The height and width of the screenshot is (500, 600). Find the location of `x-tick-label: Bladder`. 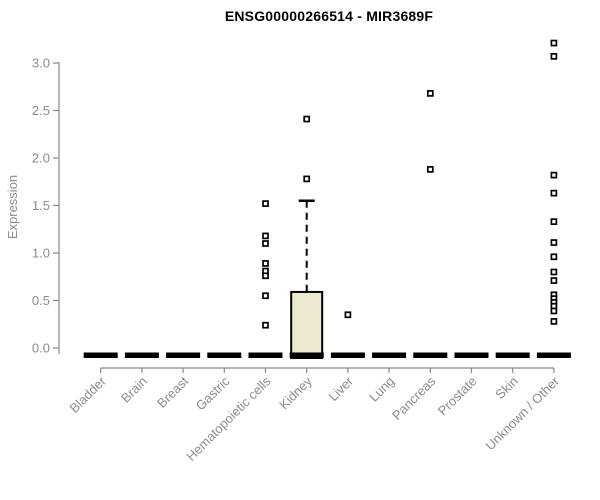

x-tick-label: Bladder is located at coordinates (88, 394).